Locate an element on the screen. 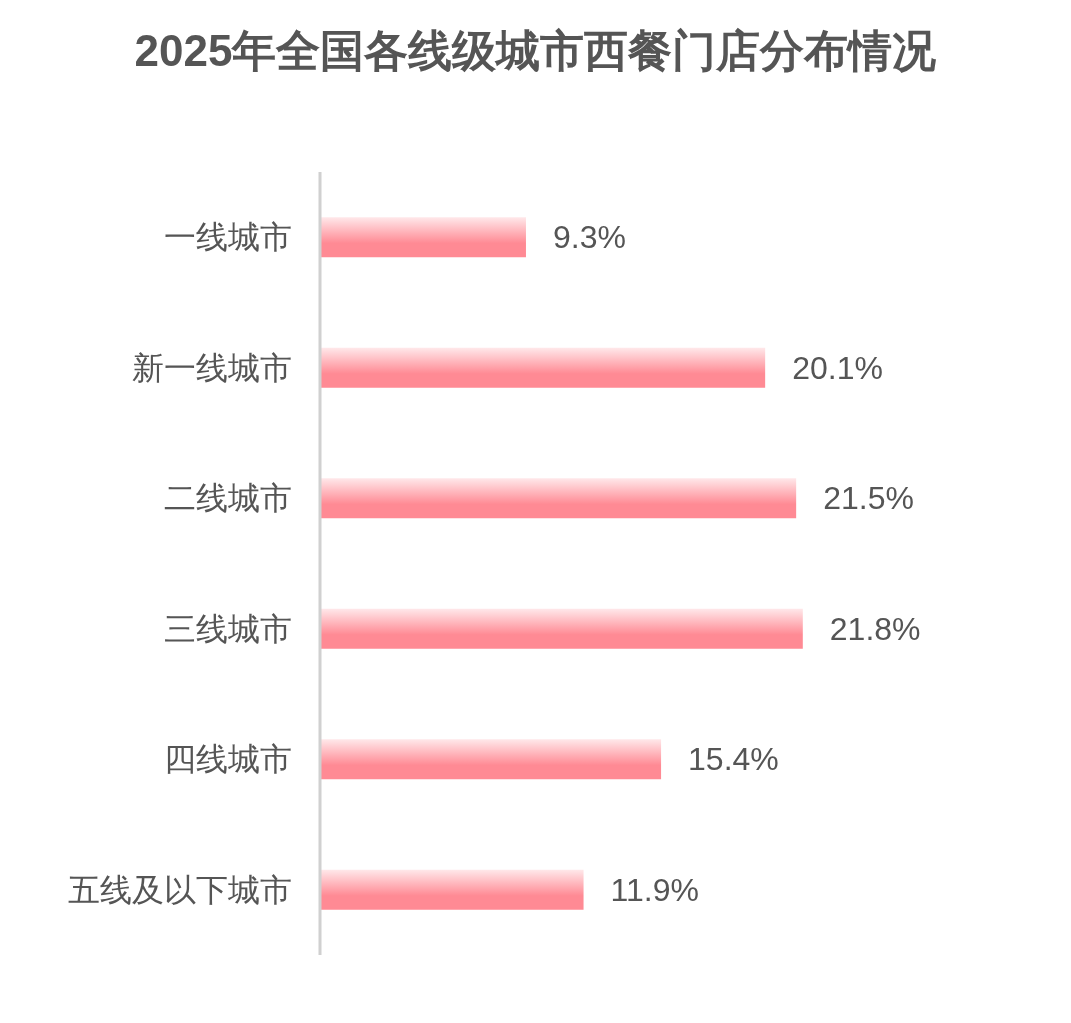  y-tick-label: 一线城市 is located at coordinates (228, 237).